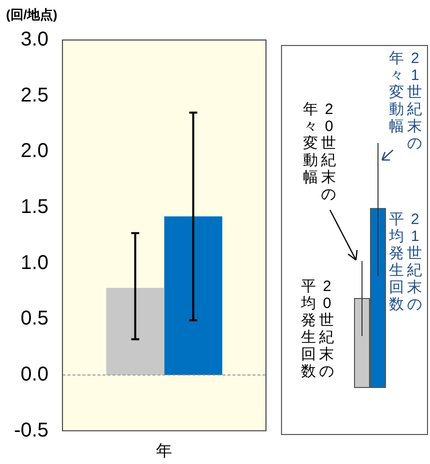 This screenshot has height=464, width=430. Describe the element at coordinates (405, 262) in the screenshot. I see `text: 21世紀末の平均発生回数` at that location.